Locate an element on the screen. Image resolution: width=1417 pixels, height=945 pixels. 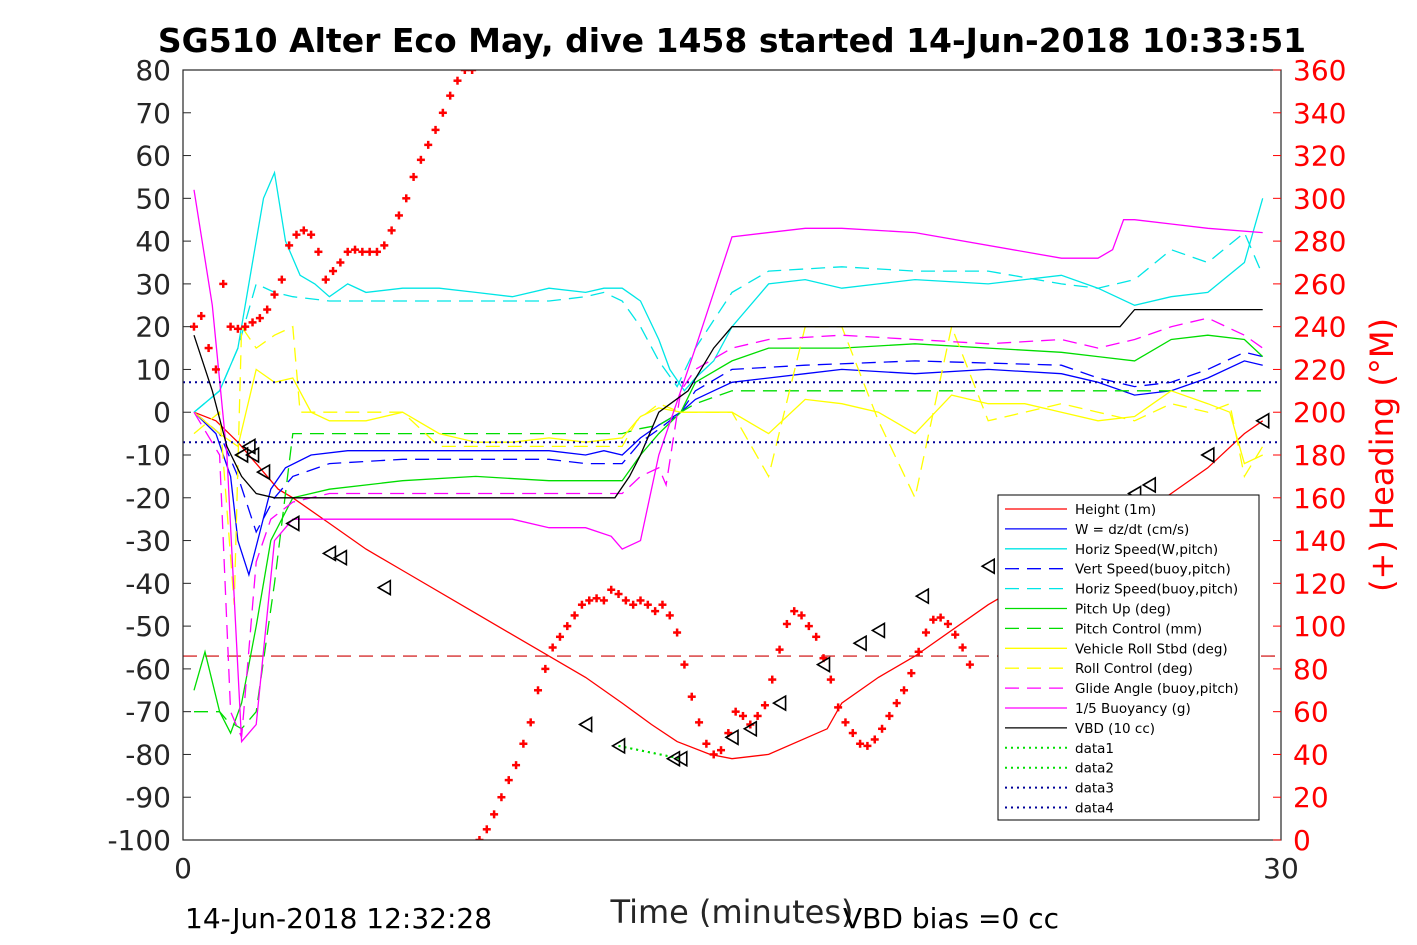
legend-label-3: Vert Speed(buoy,pitch) is located at coordinates (1153, 570).